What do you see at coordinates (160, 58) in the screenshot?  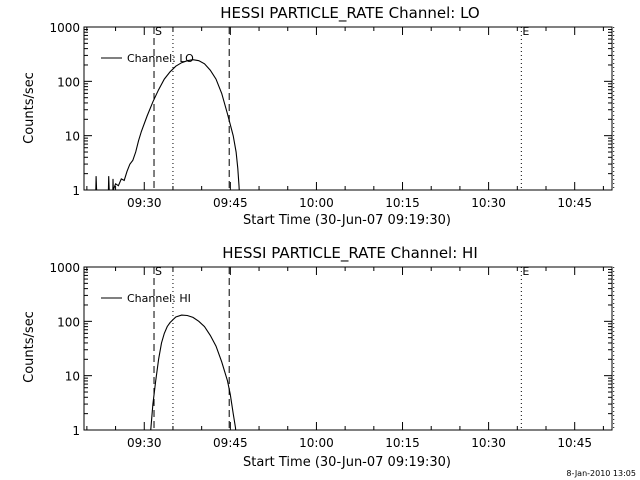 I see `legend-label-lo: Channel: LO` at bounding box center [160, 58].